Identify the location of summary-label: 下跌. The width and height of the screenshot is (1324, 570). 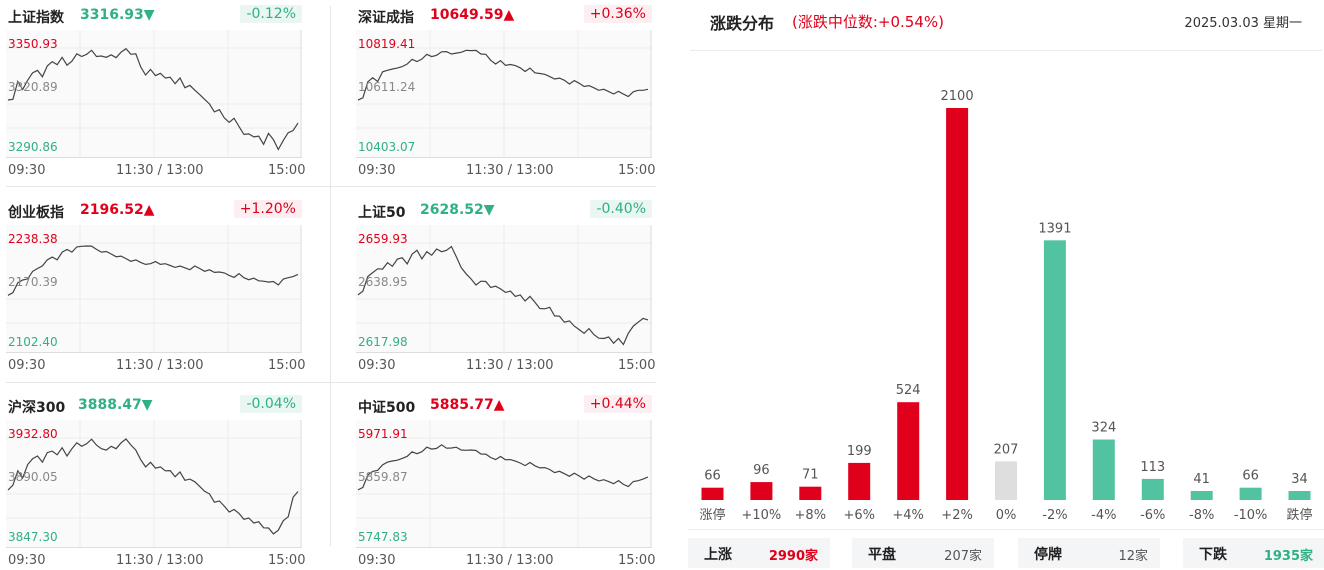
(1213, 555).